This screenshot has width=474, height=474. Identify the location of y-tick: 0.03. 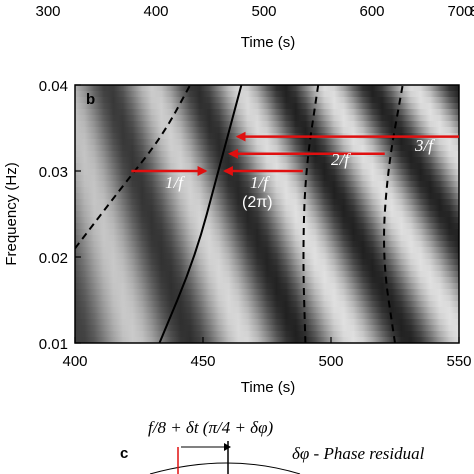
(53, 172).